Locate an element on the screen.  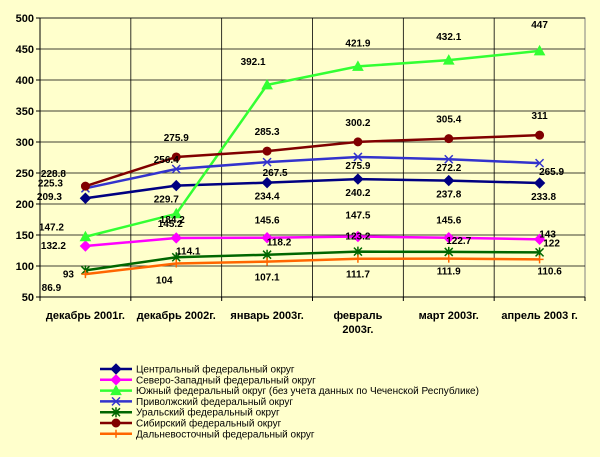
data-label: 147.5 is located at coordinates (357, 216).